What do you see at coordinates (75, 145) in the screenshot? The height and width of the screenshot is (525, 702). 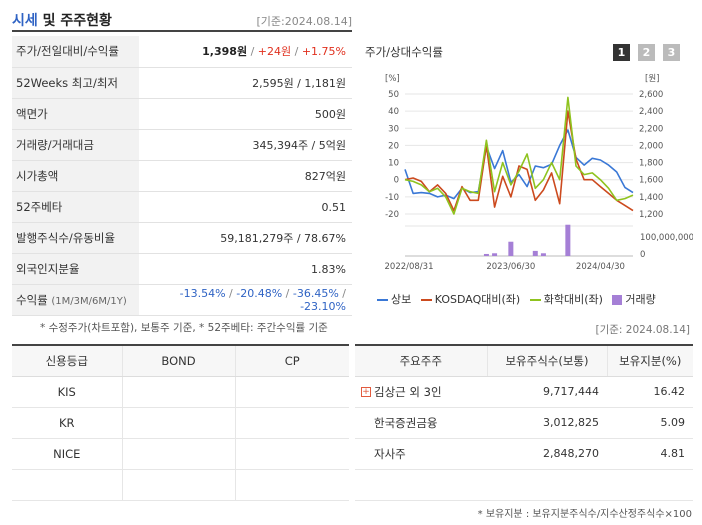 I see `label-volume: 거래량/거래대금` at bounding box center [75, 145].